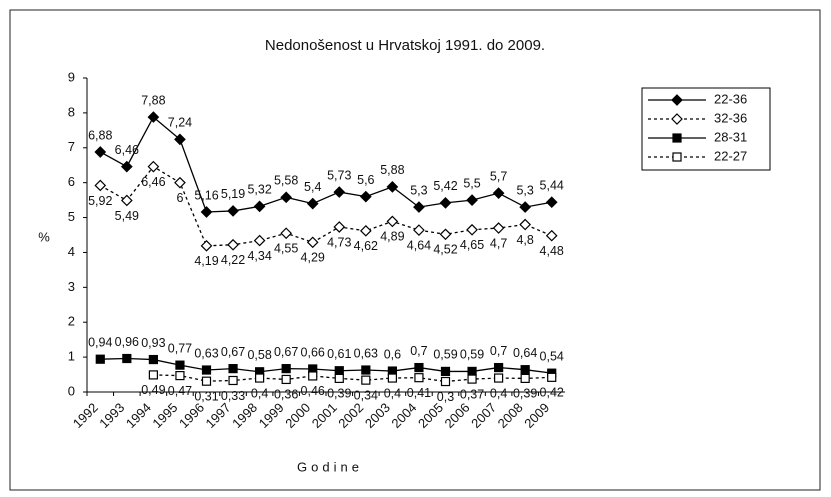 The width and height of the screenshot is (831, 497). I want to click on x-tick-label: 1994, so click(138, 415).